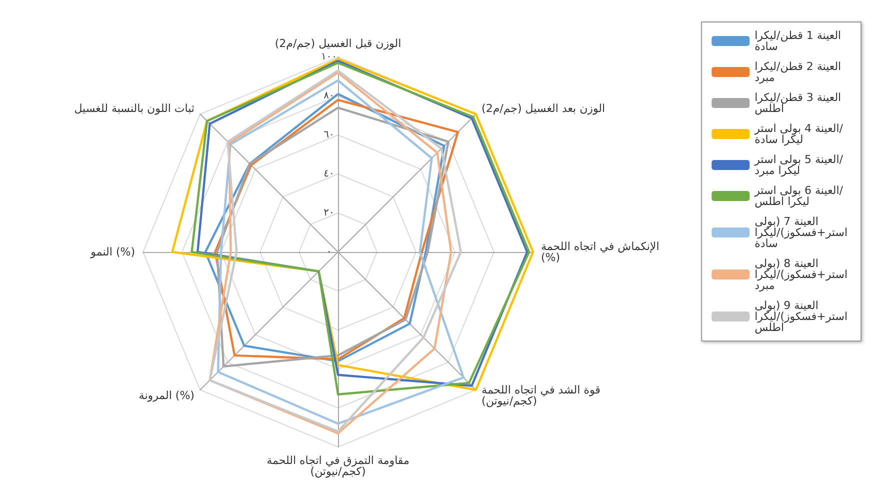 The image size is (879, 499). I want to click on y-tick-label: ٠, so click(329, 252).